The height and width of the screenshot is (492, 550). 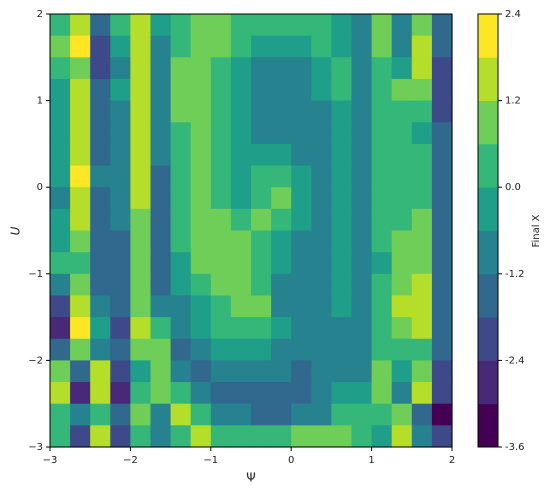 I want to click on y-tick-label: 1, so click(x=40, y=101).